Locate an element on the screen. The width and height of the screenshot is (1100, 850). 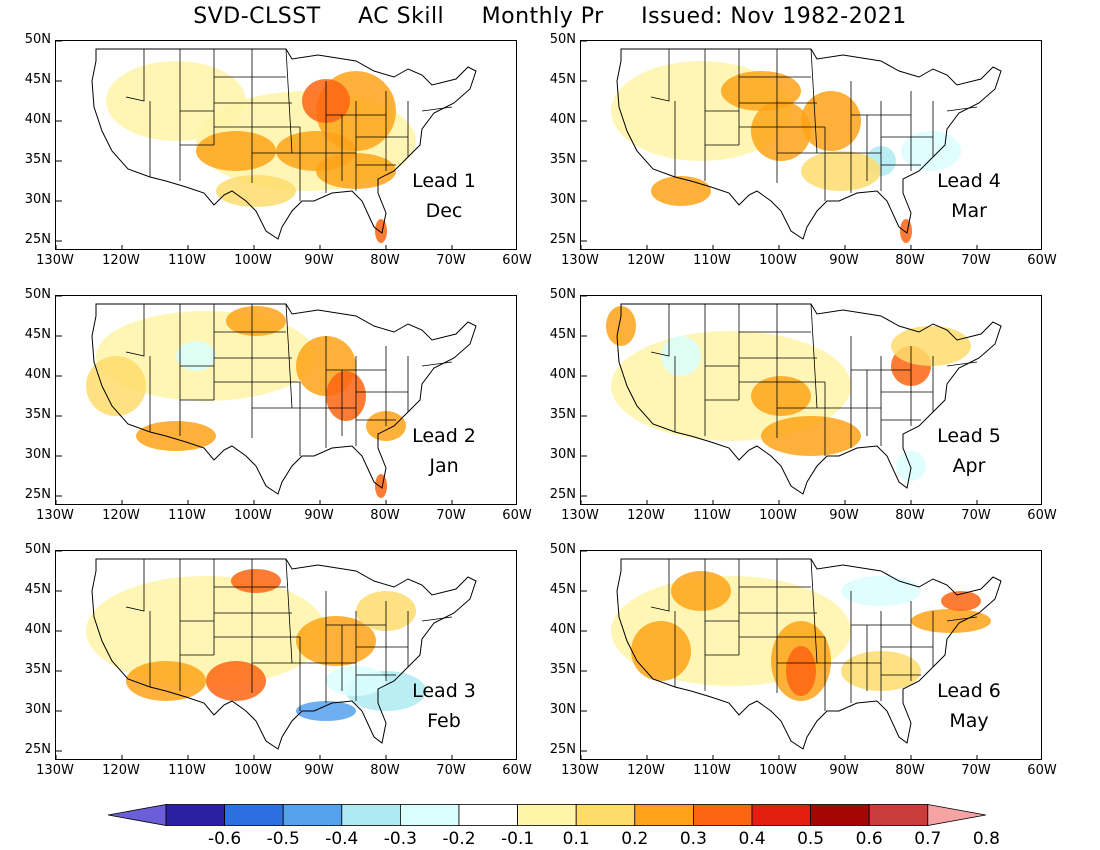
lead-month: Jan is located at coordinates (444, 466).